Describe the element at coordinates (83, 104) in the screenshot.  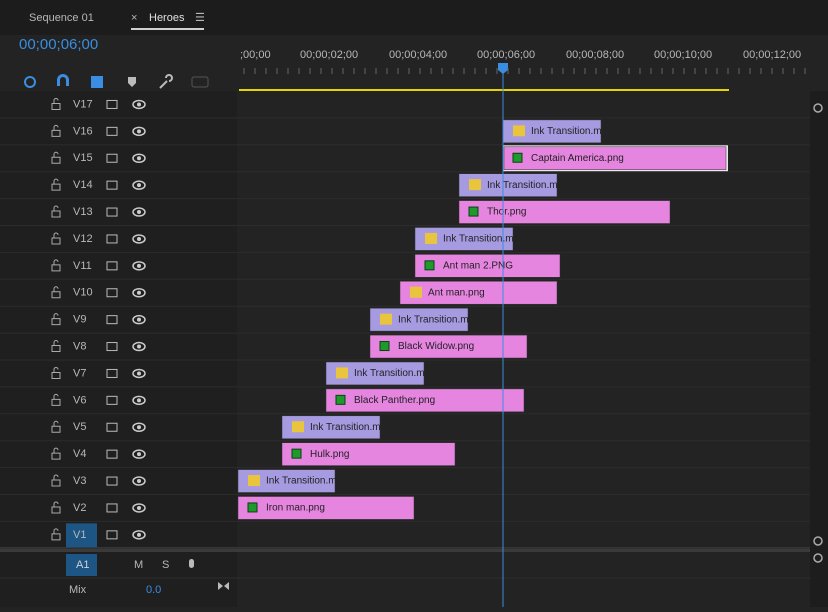
I see `track-label: V17` at that location.